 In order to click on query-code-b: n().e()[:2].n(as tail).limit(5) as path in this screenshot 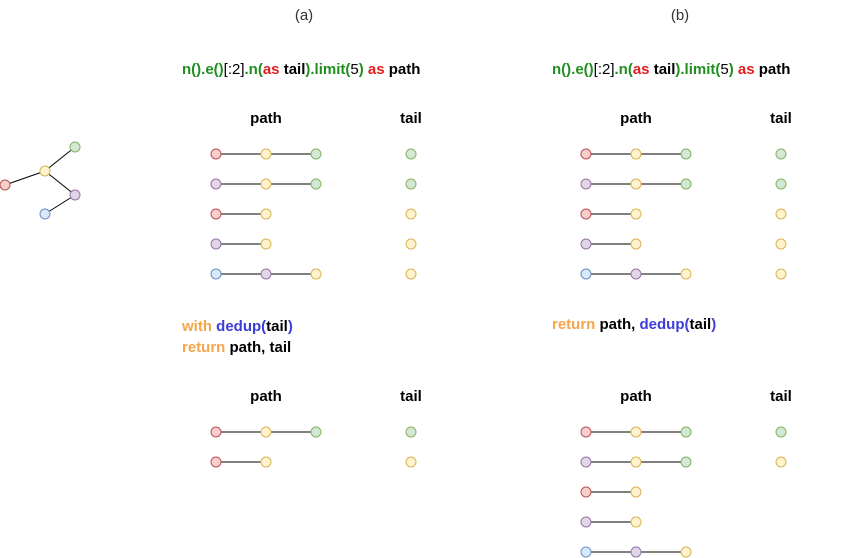, I will do `click(671, 69)`.